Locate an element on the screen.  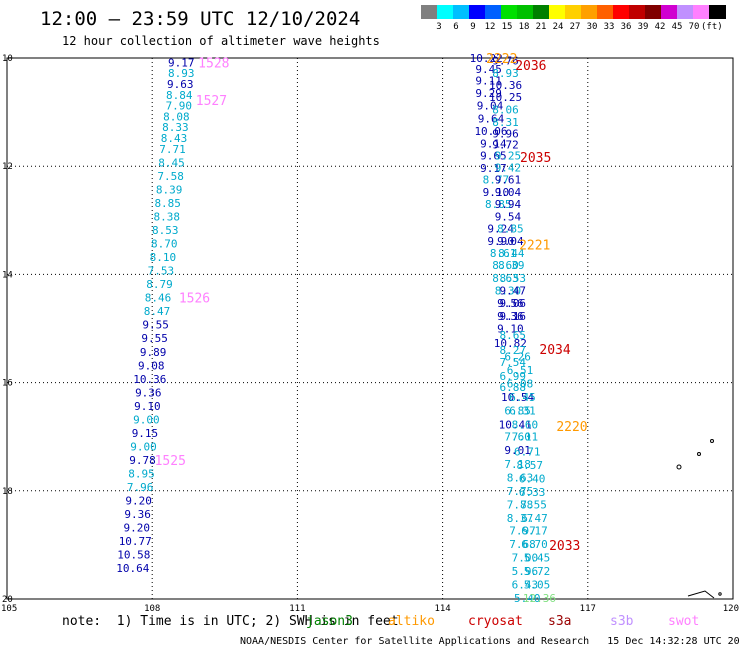
wave-height-value: 6.17 is located at coordinates (534, 530).